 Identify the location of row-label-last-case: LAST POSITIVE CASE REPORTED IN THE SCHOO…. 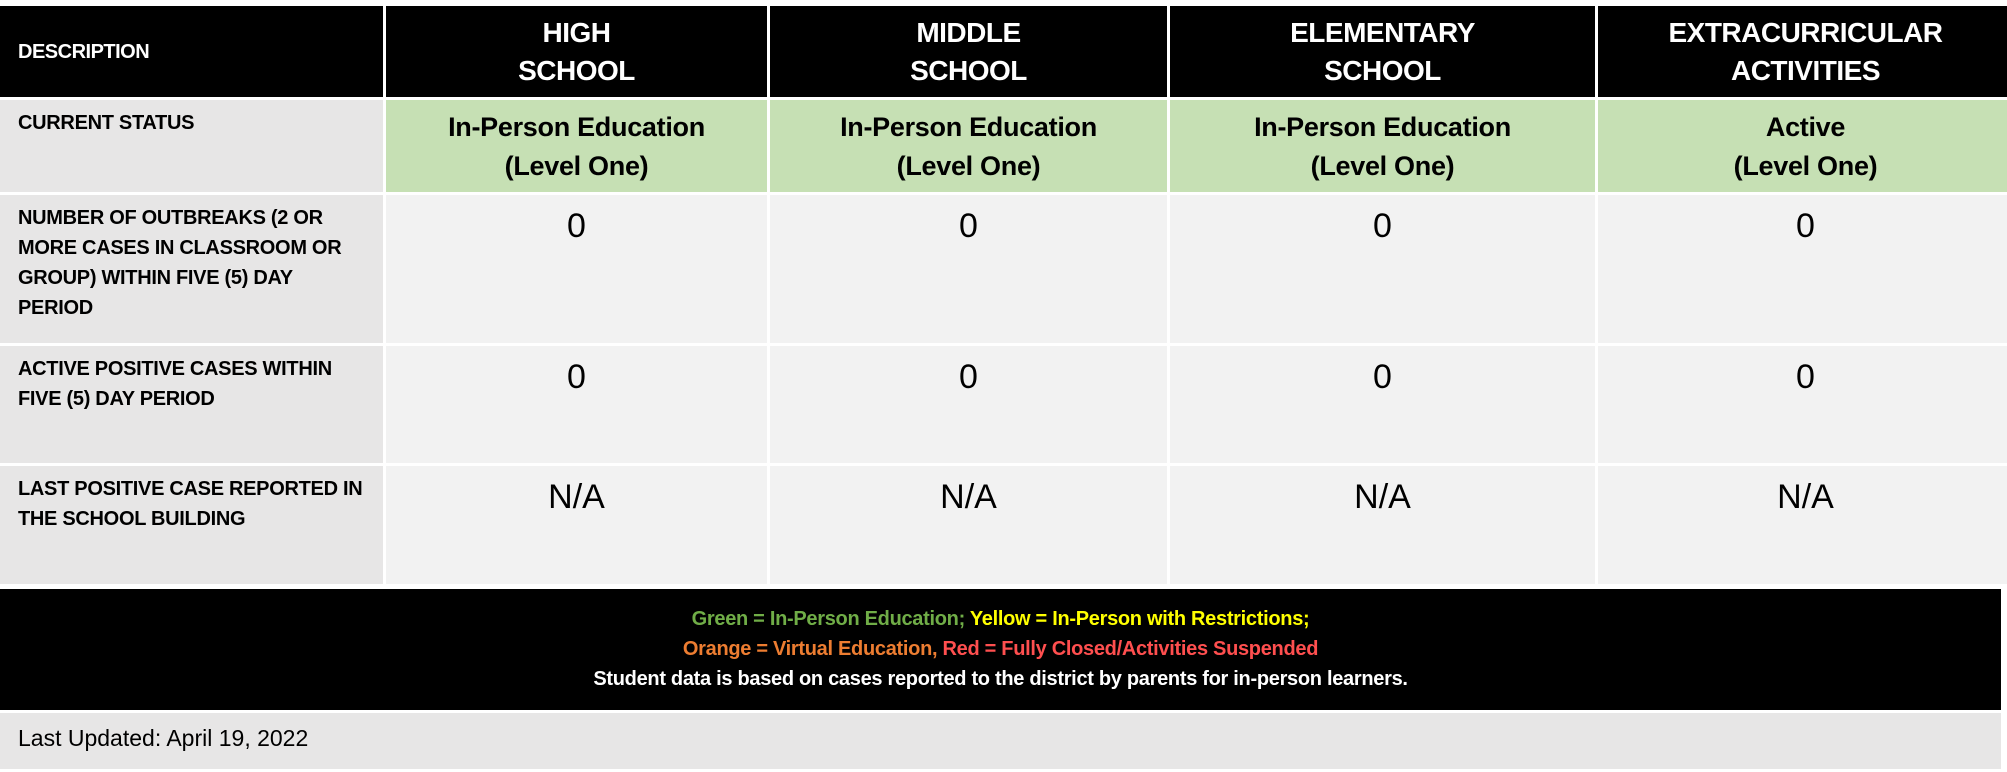
(191, 525).